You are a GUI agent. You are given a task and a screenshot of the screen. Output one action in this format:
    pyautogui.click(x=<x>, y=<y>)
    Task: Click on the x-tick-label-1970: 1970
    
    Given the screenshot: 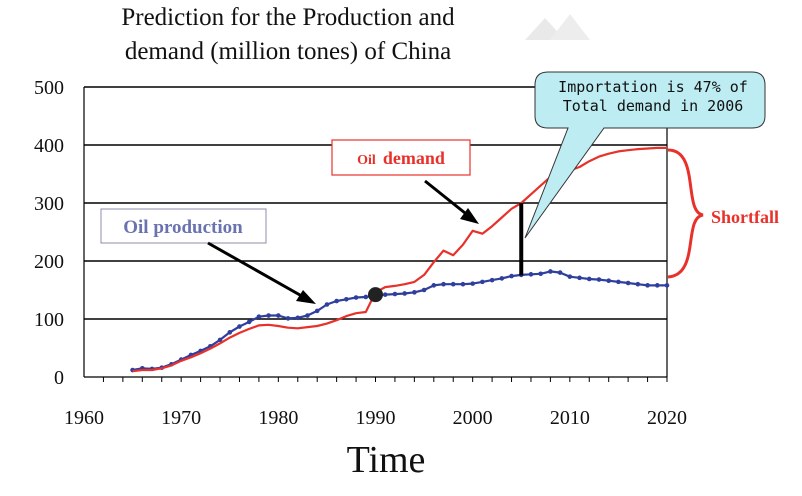 What is the action you would take?
    pyautogui.click(x=181, y=418)
    